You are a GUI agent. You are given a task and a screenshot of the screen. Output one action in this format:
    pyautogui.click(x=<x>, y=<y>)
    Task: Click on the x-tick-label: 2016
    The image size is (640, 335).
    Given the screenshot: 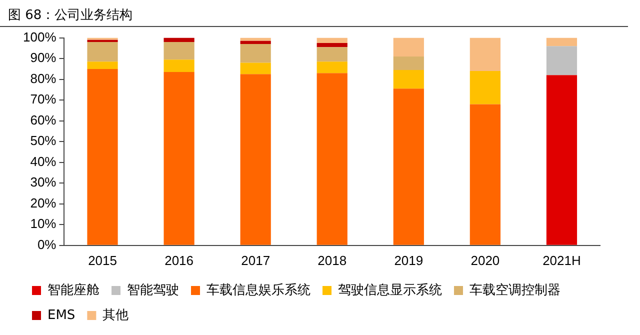 What is the action you would take?
    pyautogui.click(x=179, y=260)
    